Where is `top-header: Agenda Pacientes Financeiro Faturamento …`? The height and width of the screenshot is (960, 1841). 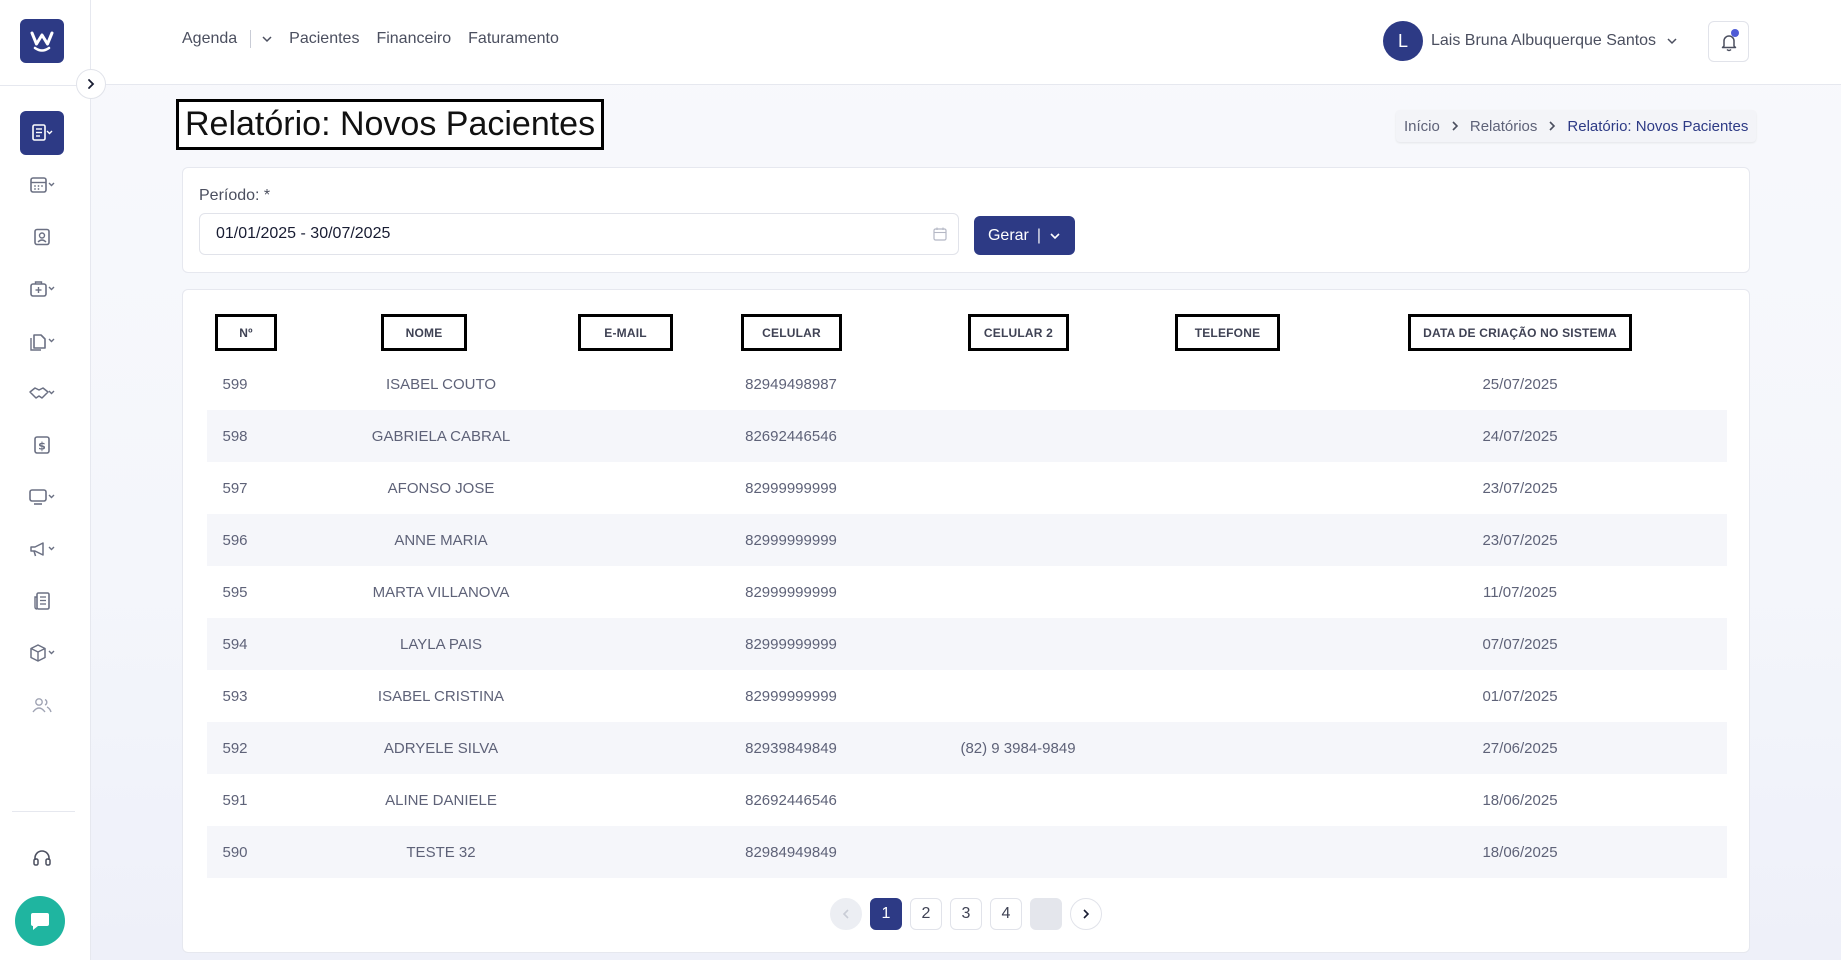
top-header: Agenda Pacientes Financeiro Faturamento … is located at coordinates (966, 42).